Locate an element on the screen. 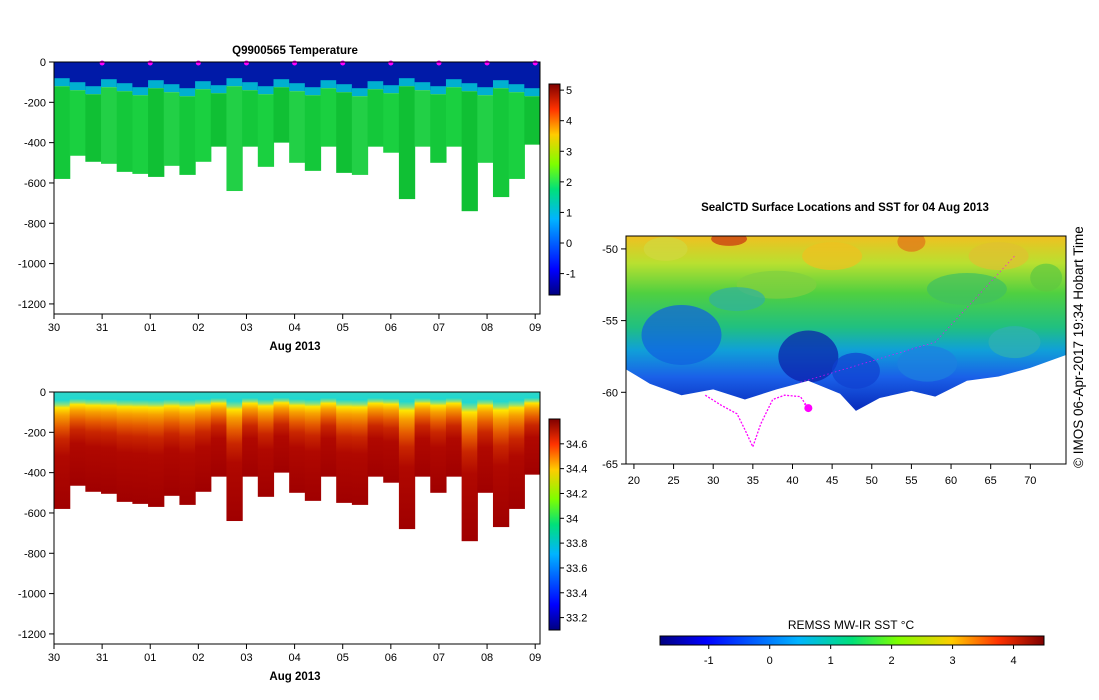 This screenshot has height=700, width=1099. temperature-colorbar-ticks: -1 0 1 2 3 4 5 is located at coordinates (568, 183).